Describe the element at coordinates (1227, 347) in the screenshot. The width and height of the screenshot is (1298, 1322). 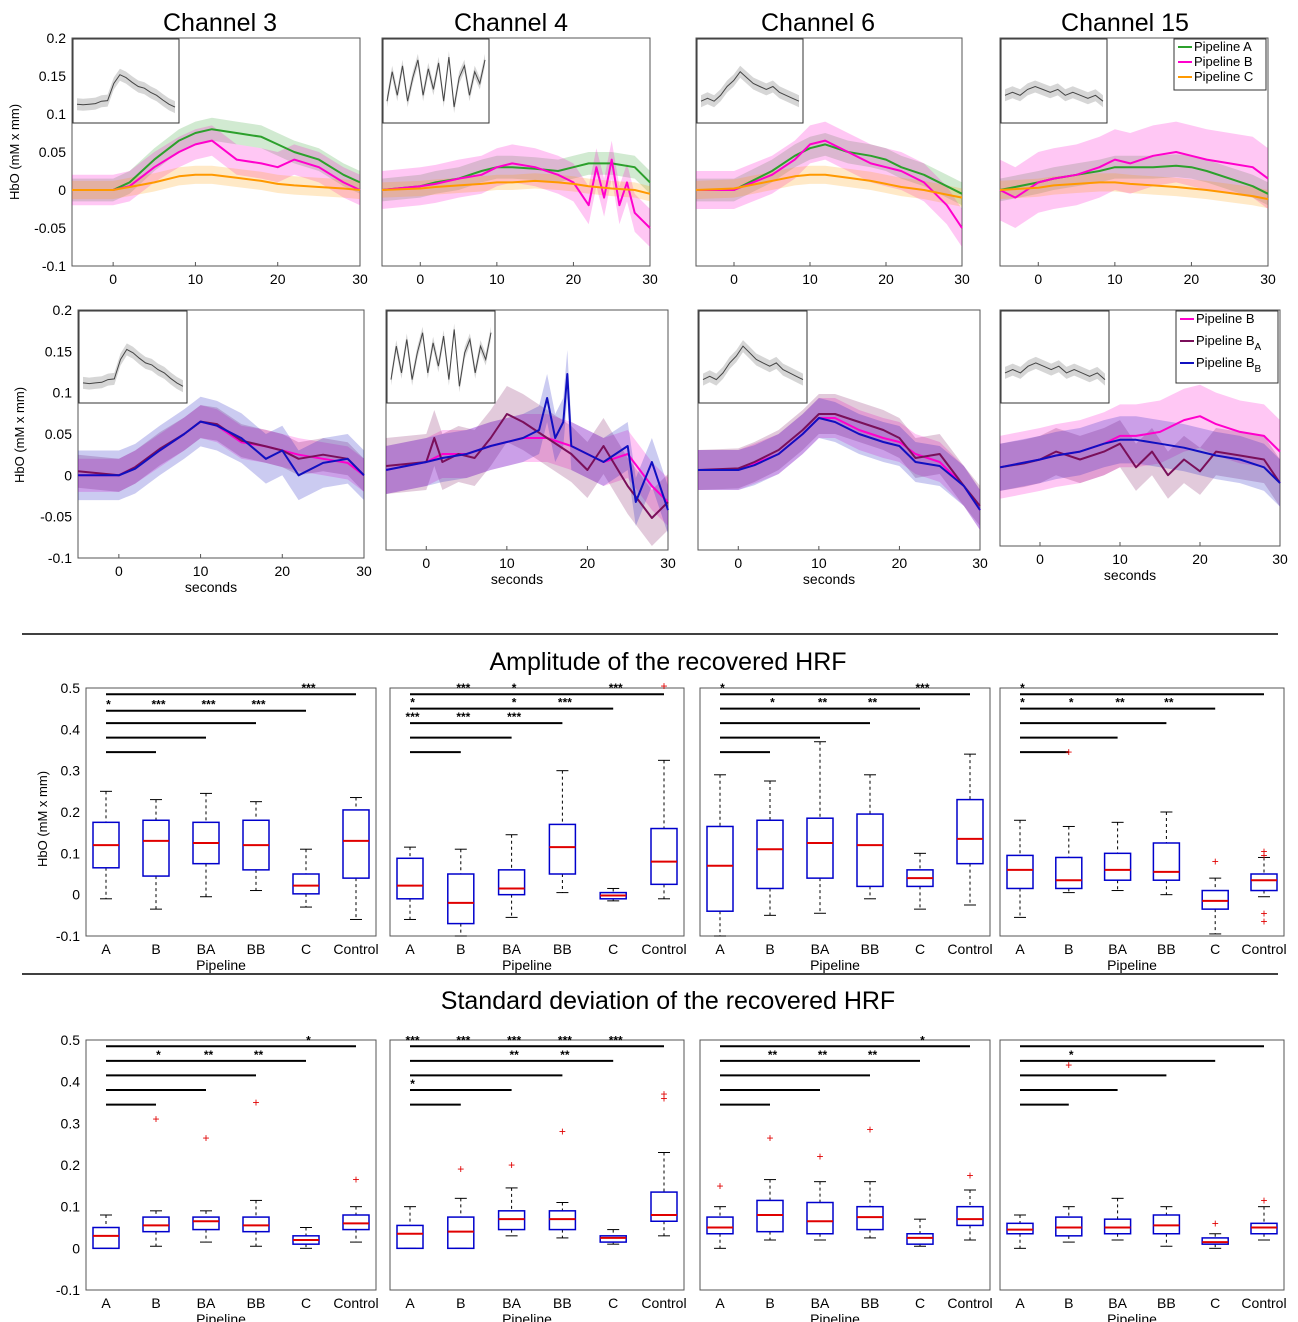
I see `legend-box` at that location.